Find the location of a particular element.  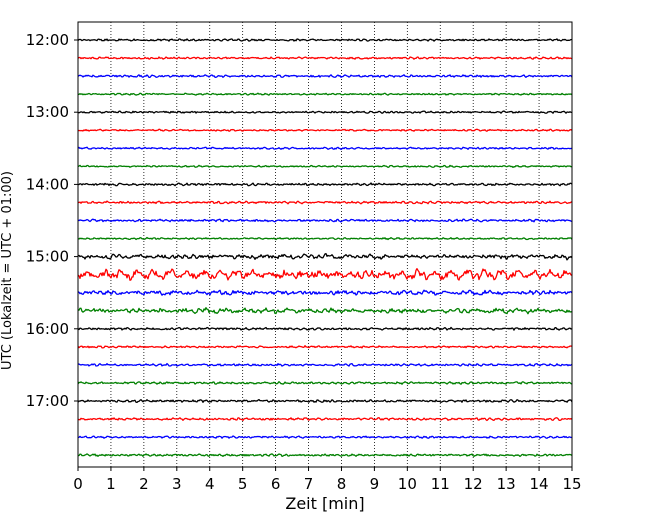

x-tick-label: 14 is located at coordinates (539, 484).